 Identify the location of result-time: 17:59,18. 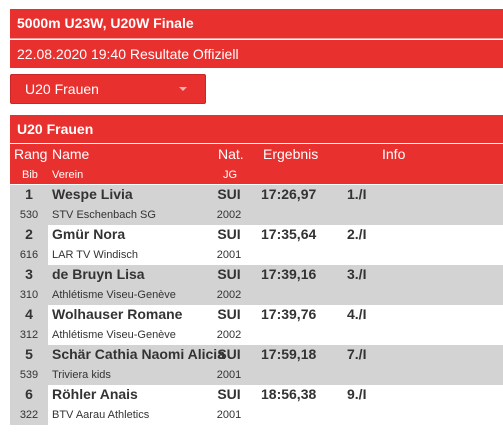
(289, 354).